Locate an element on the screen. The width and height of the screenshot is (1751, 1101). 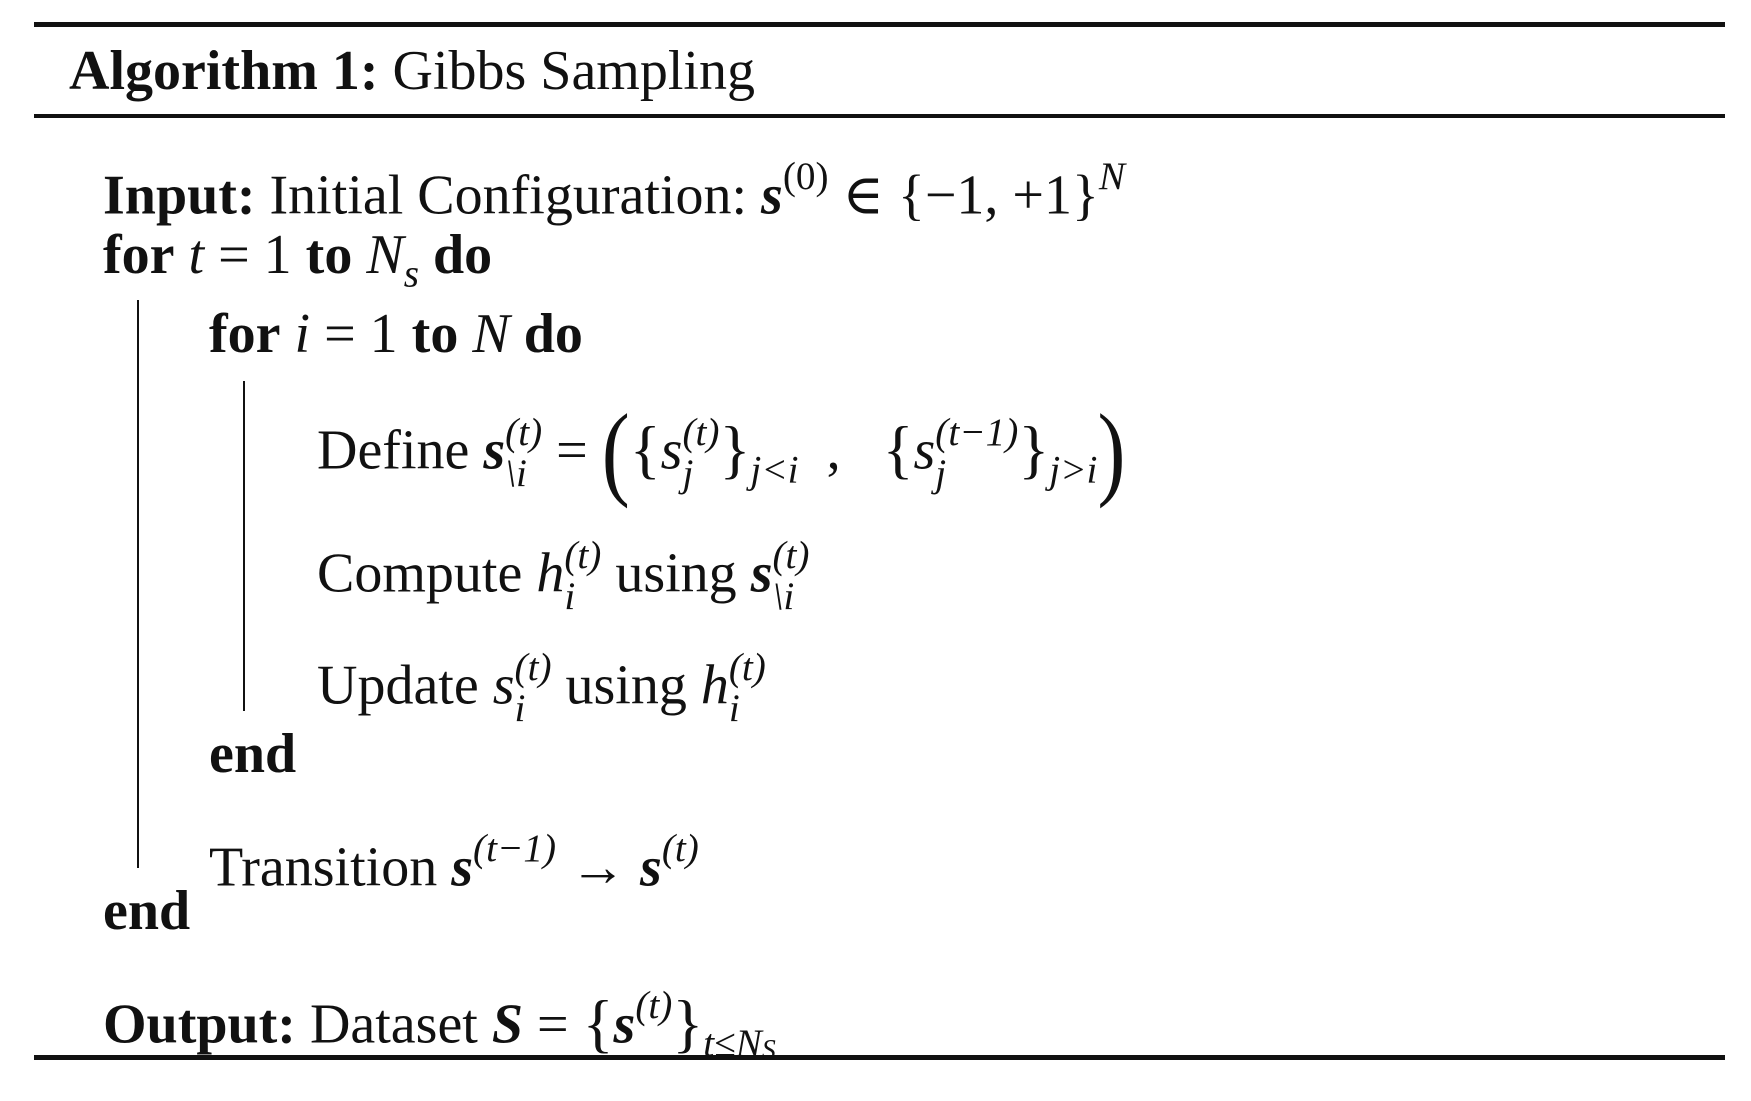
line: for i = 1 to N do is located at coordinates (396, 334).